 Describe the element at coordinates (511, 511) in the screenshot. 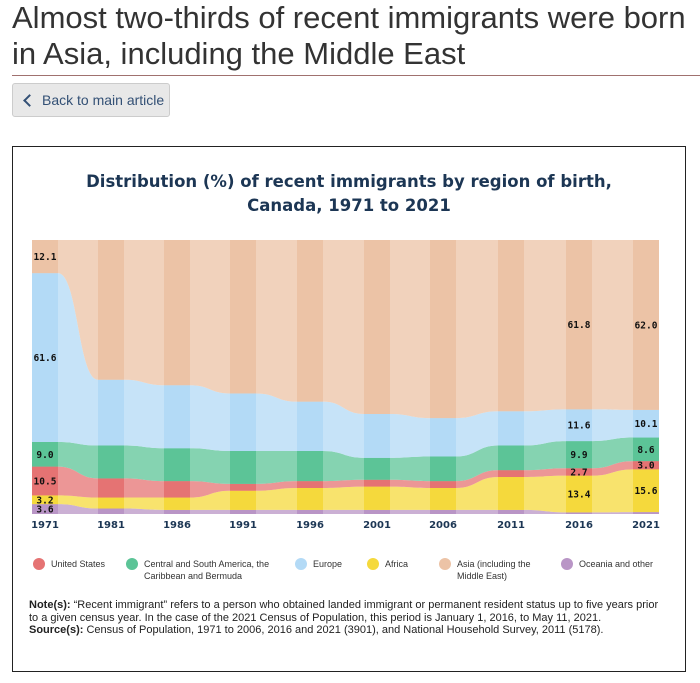

I see `bar-2011-oceania-and-other` at that location.